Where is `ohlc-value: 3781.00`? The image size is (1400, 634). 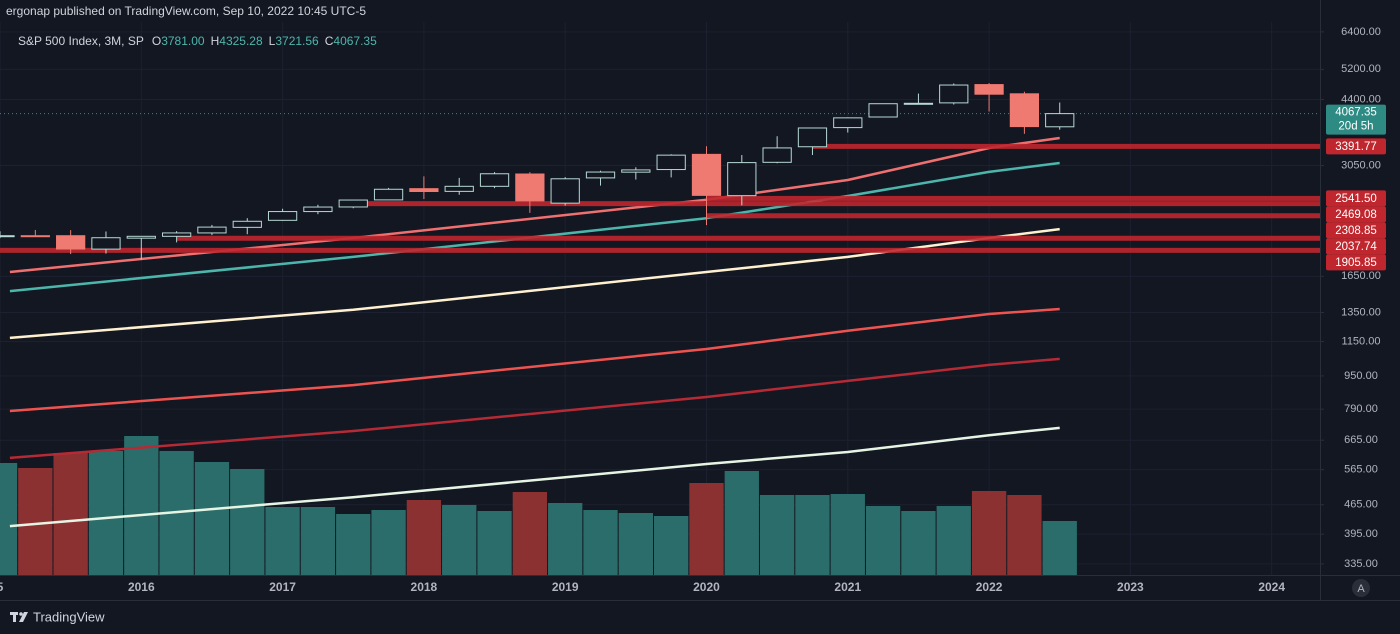
ohlc-value: 3781.00 is located at coordinates (183, 41).